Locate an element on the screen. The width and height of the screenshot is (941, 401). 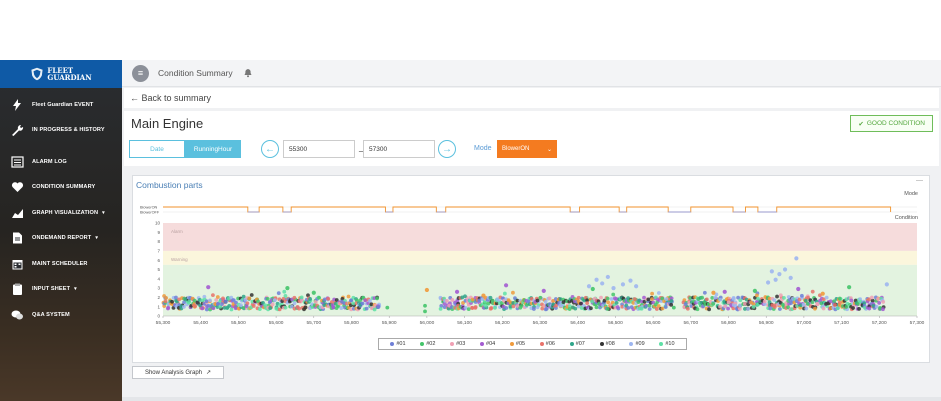
legend-label: #04 is located at coordinates (491, 344).